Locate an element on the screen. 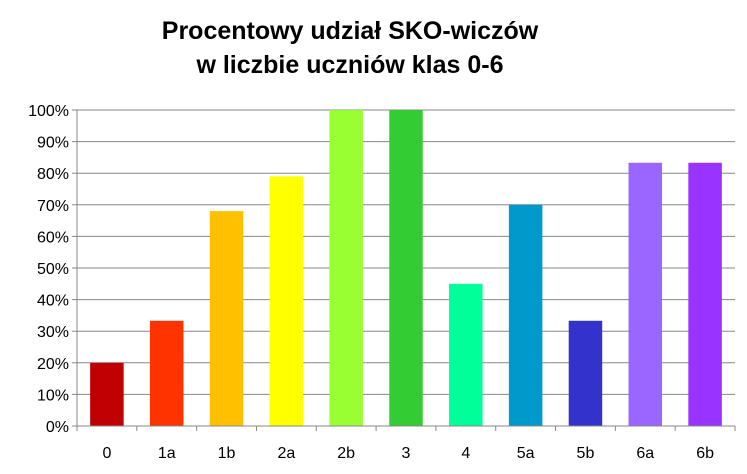  x-tick-label: 1b is located at coordinates (227, 453).